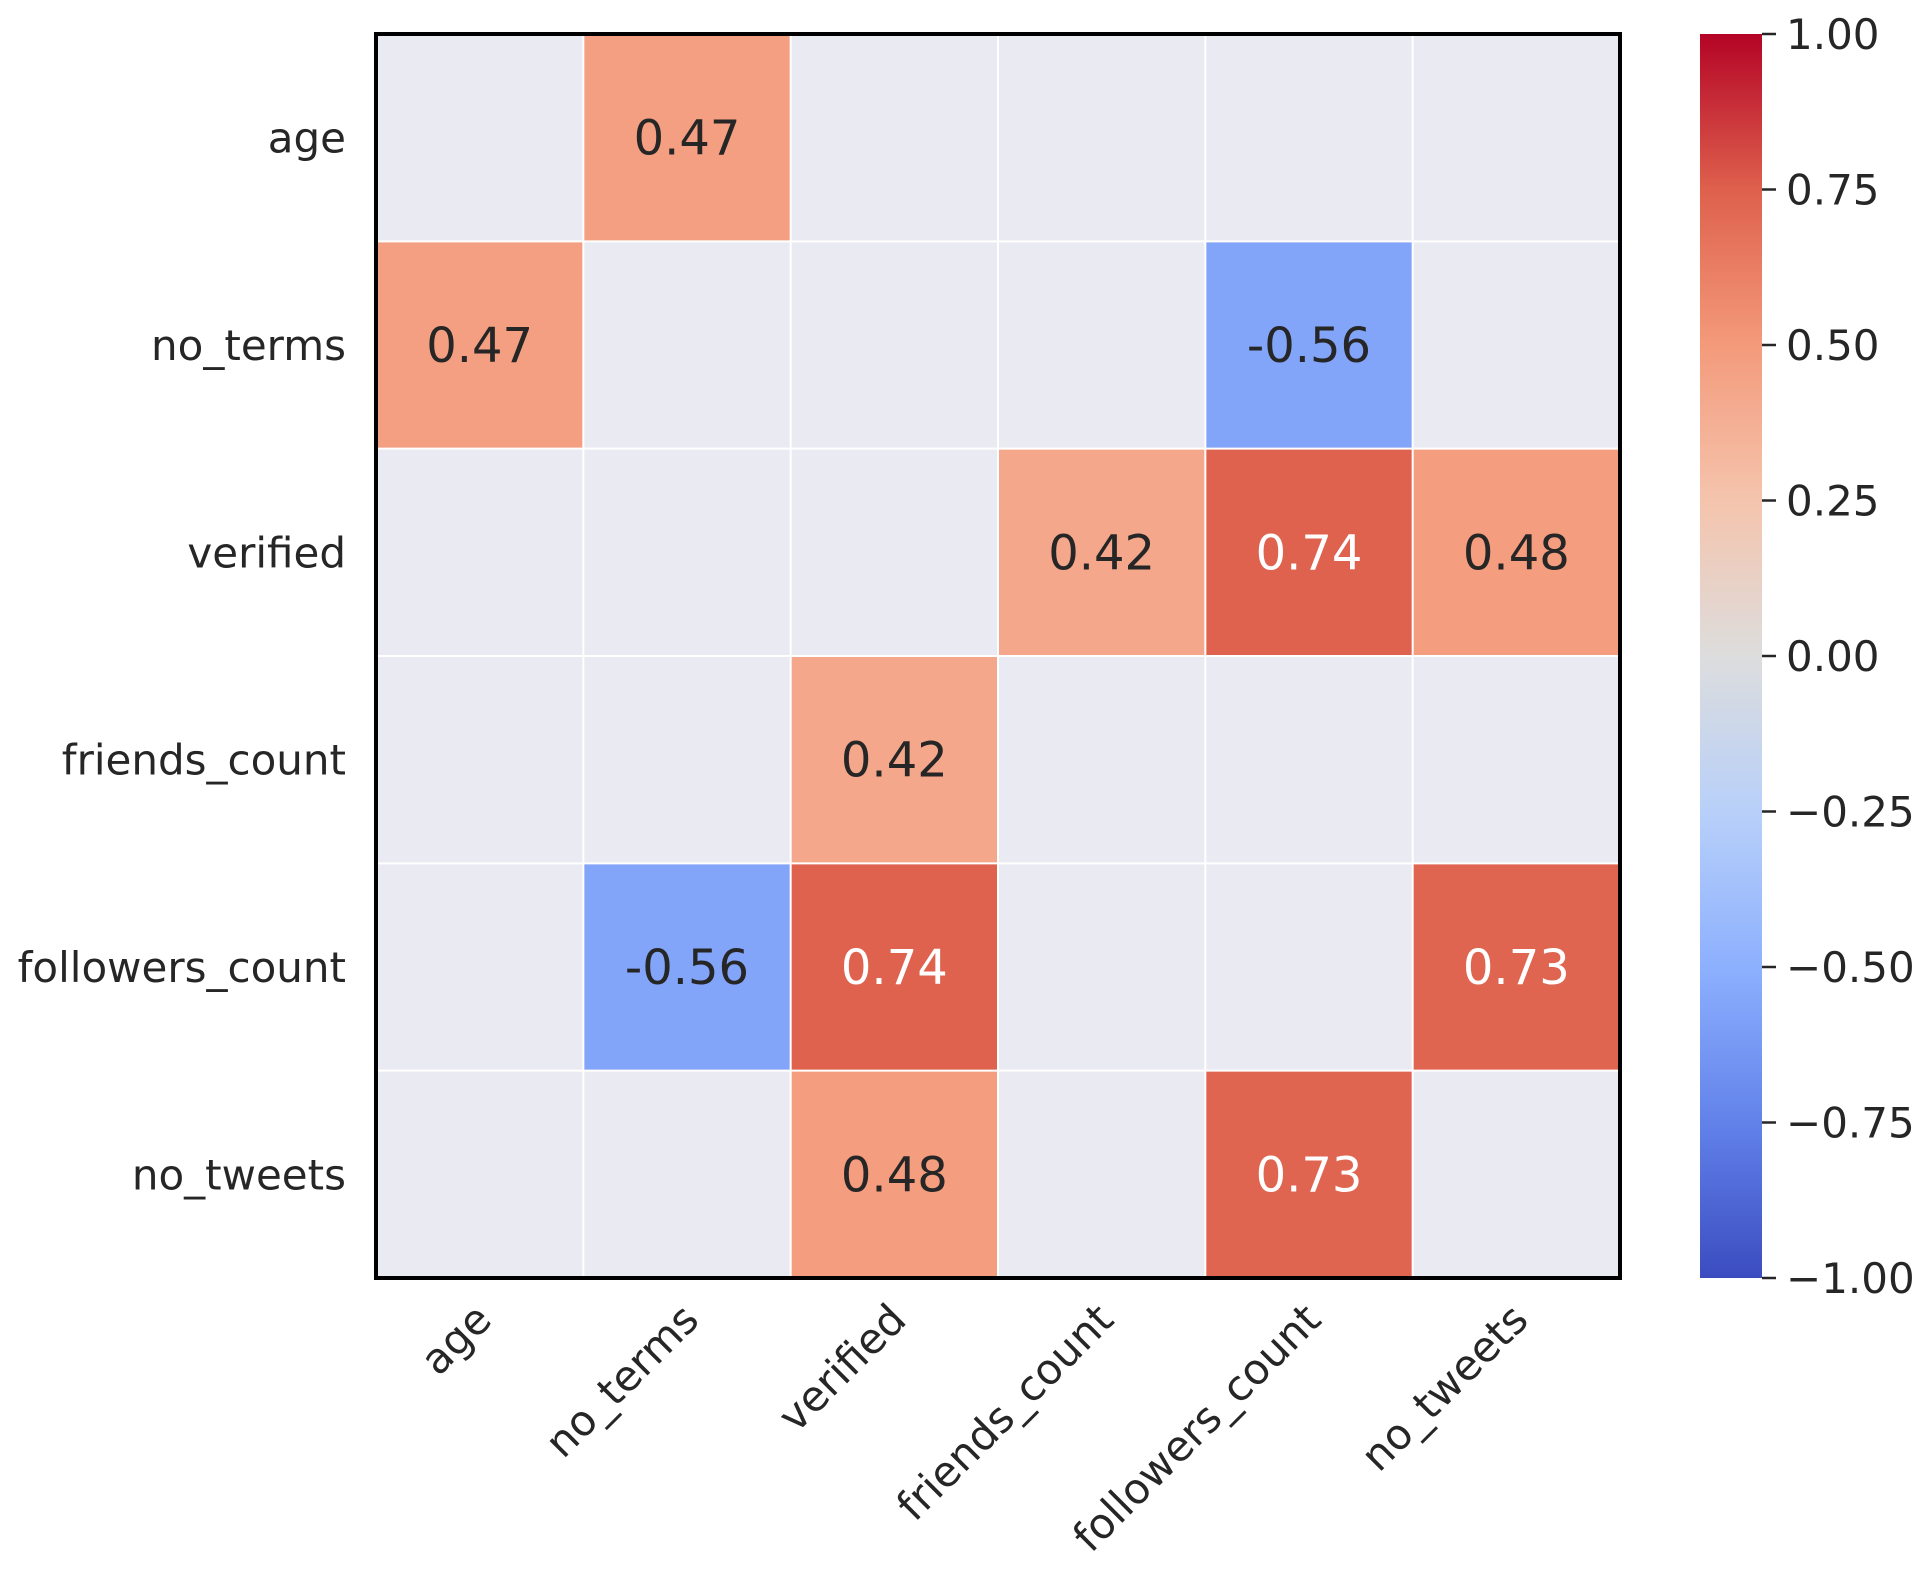  Describe the element at coordinates (1850, 967) in the screenshot. I see `colorbar-tick-label: −0.50` at that location.